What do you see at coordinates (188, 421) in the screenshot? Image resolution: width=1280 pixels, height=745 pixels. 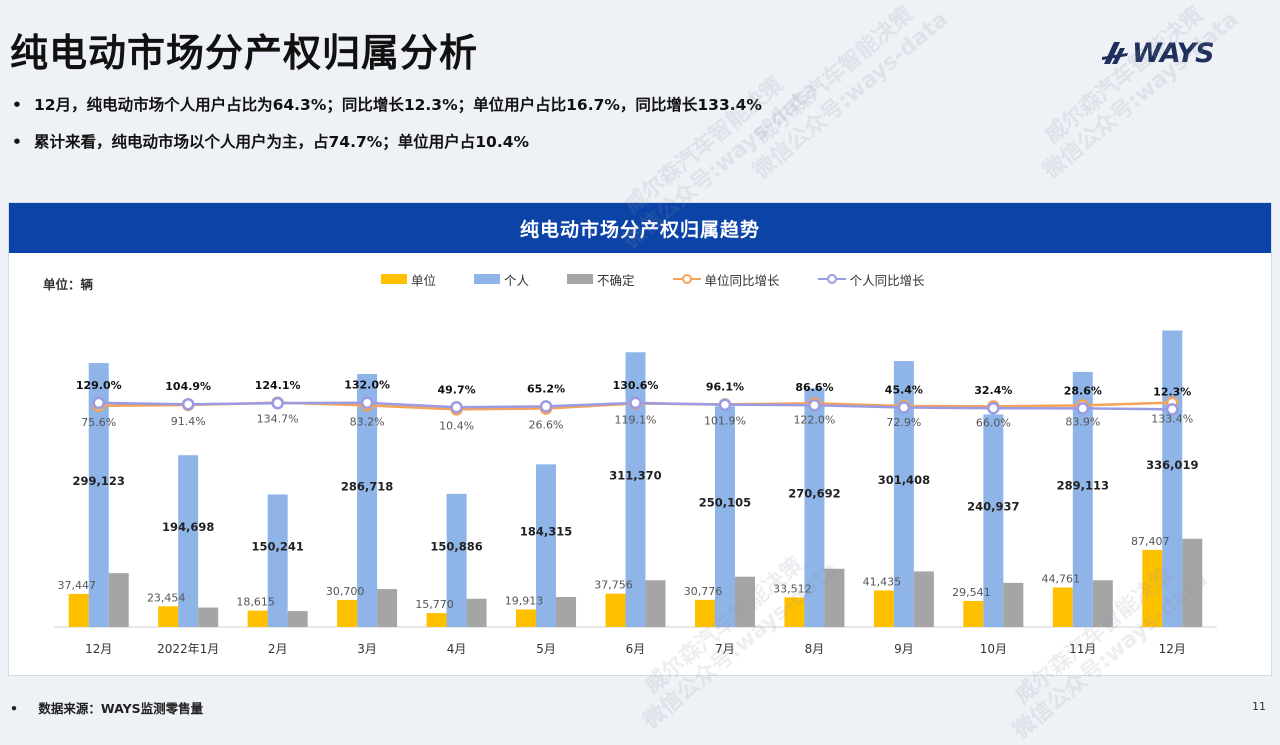 I see `data-label-unit-yoy: 91.4%` at bounding box center [188, 421].